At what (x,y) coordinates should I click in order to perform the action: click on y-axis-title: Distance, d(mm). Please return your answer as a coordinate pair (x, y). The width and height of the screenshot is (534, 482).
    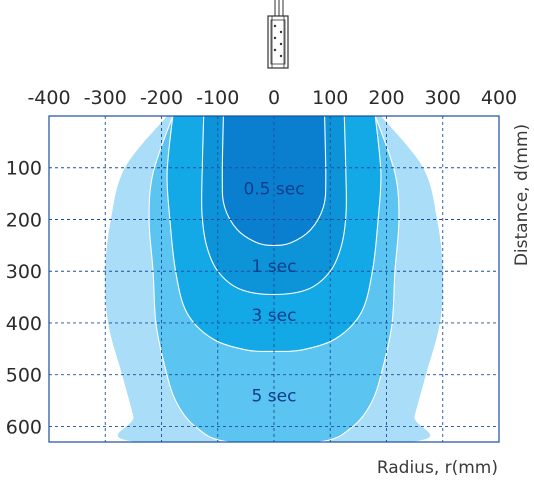
    Looking at the image, I should click on (522, 195).